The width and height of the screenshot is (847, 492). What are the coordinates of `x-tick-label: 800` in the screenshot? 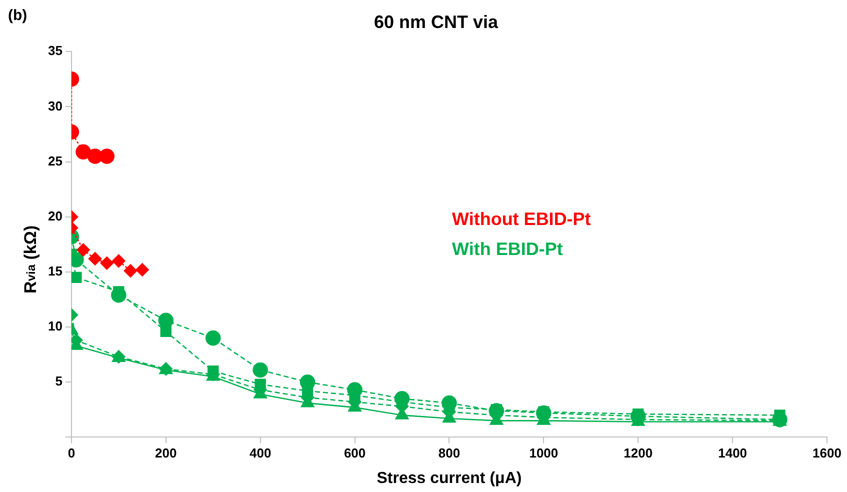 It's located at (449, 453).